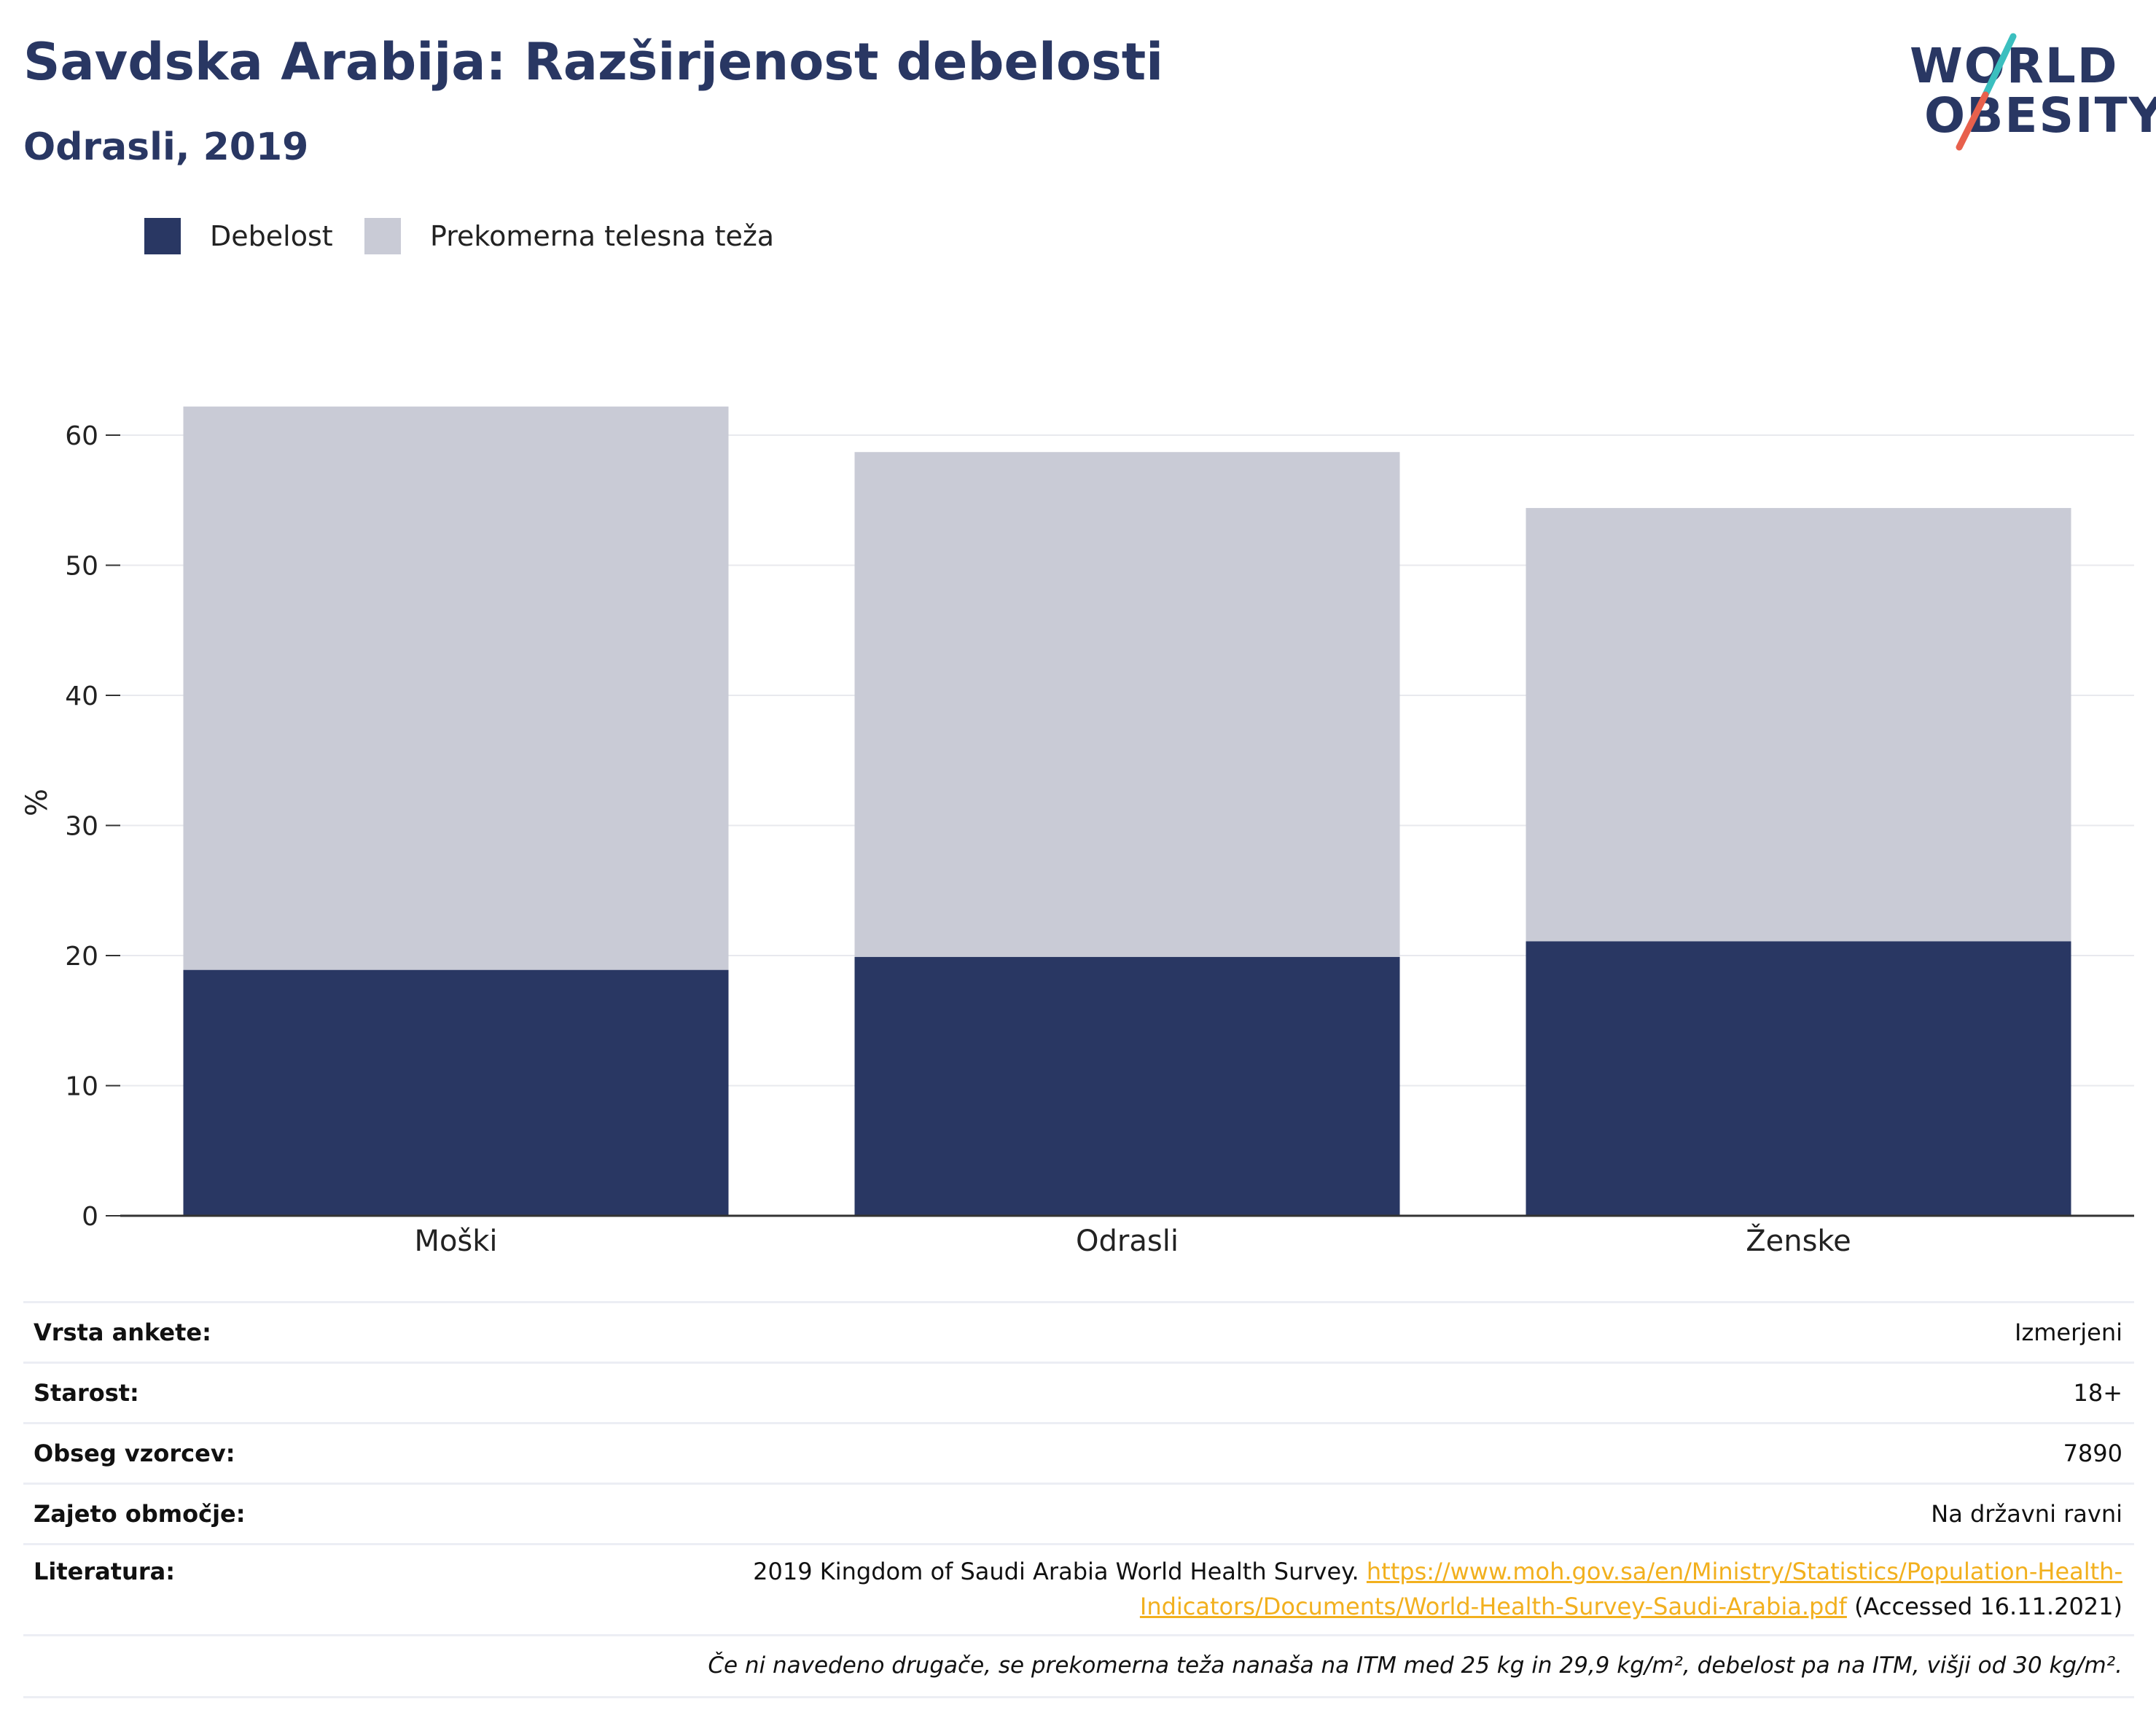  I want to click on y-tick-label: 0, so click(90, 1217).